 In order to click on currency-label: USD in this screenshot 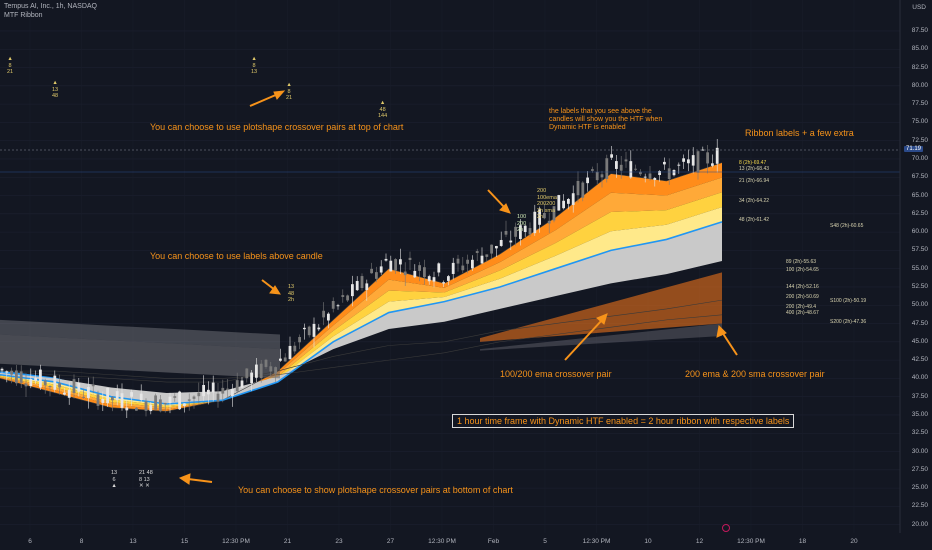, I will do `click(919, 7)`.